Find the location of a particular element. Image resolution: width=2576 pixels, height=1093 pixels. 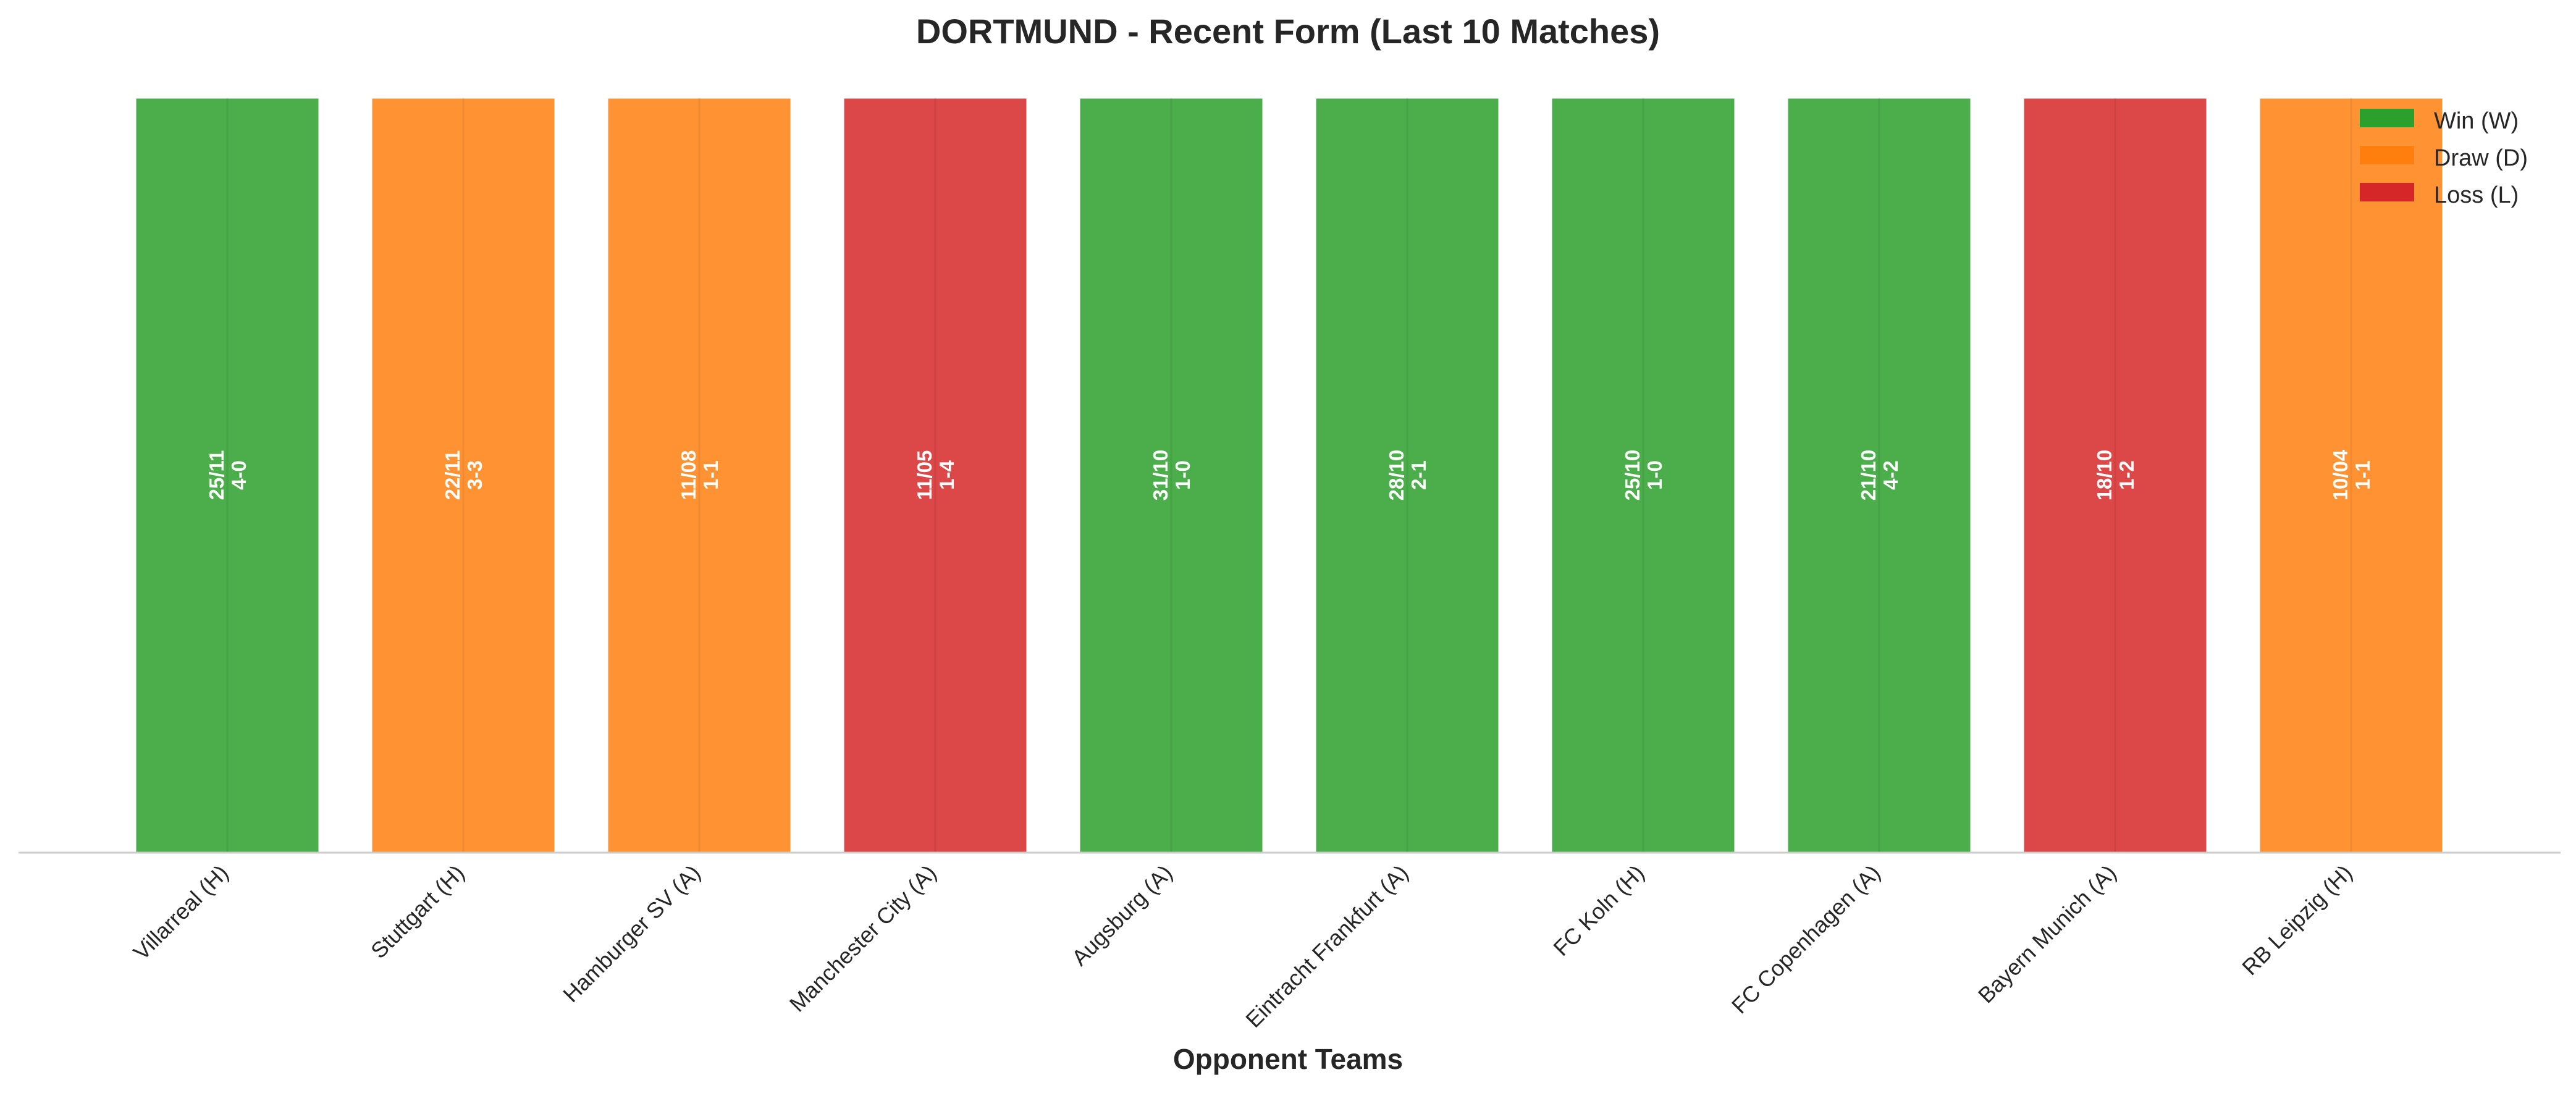

x-tick-label: Bayern Munich (A) is located at coordinates (2047, 934).